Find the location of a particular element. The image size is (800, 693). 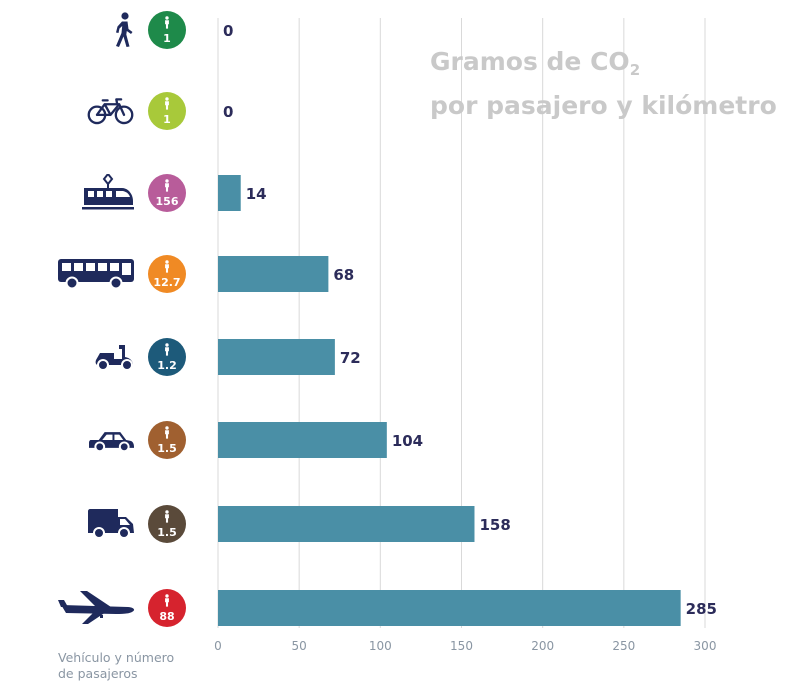

title-co2-subscript: 2 is located at coordinates (635, 70).